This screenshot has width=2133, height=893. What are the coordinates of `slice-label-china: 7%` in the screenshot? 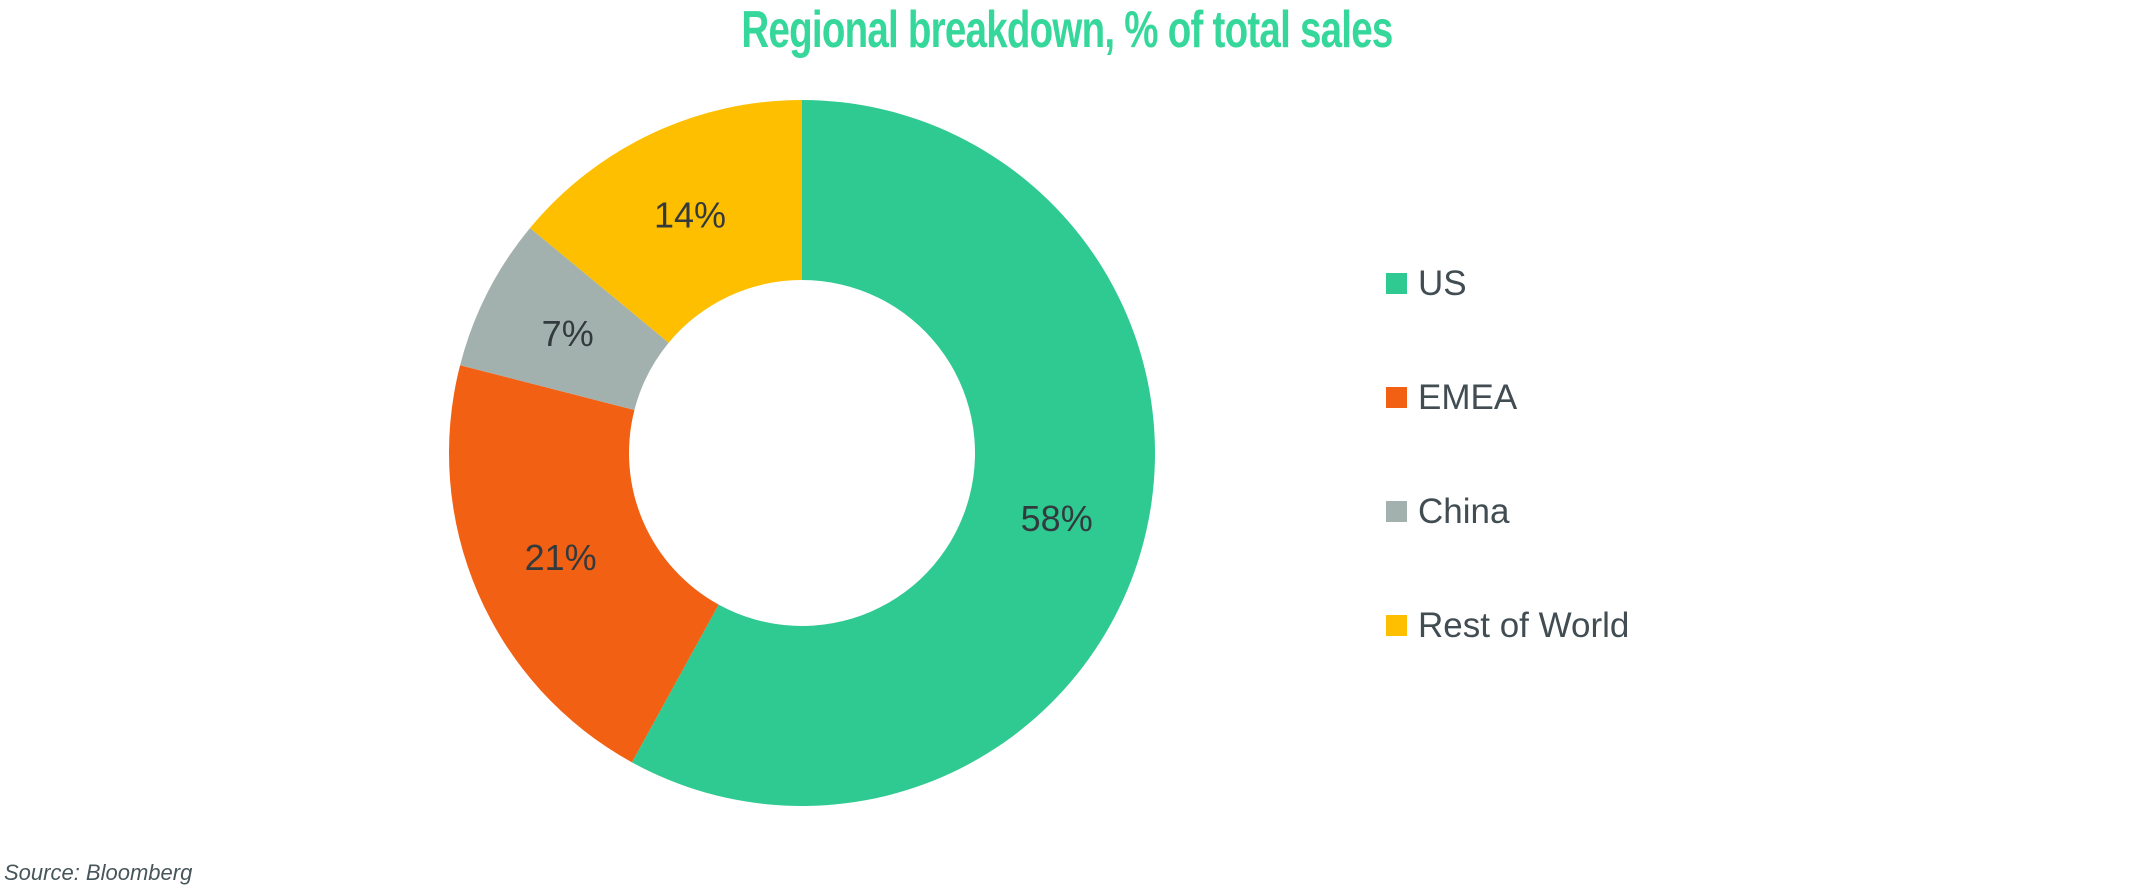 It's located at (568, 333).